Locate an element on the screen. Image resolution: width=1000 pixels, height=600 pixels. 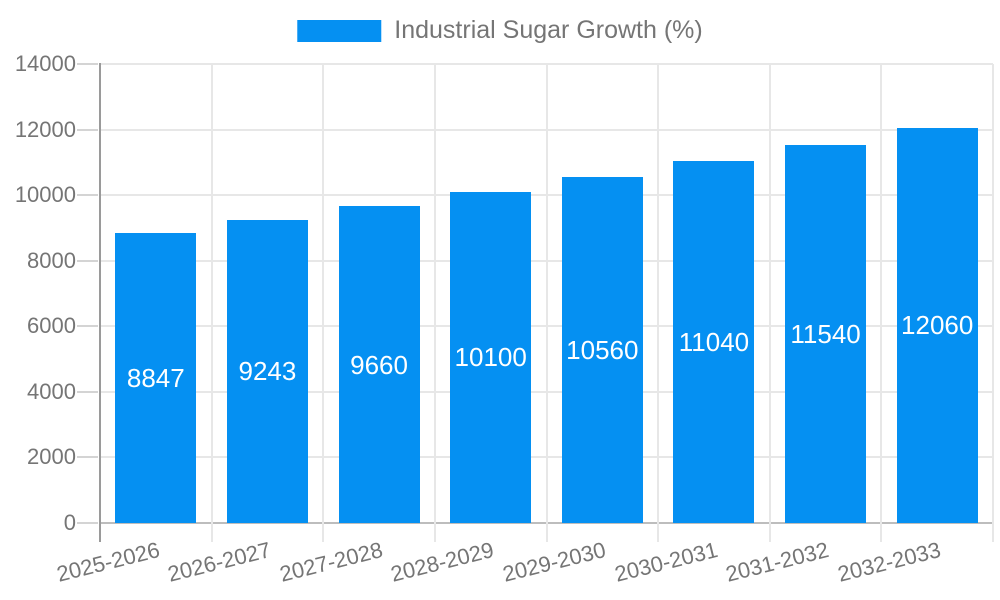
y-tick-label: 8000 is located at coordinates (51, 260).